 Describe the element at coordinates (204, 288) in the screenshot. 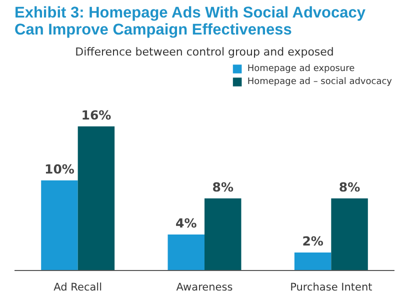

I see `x-tick-label: Awareness` at that location.